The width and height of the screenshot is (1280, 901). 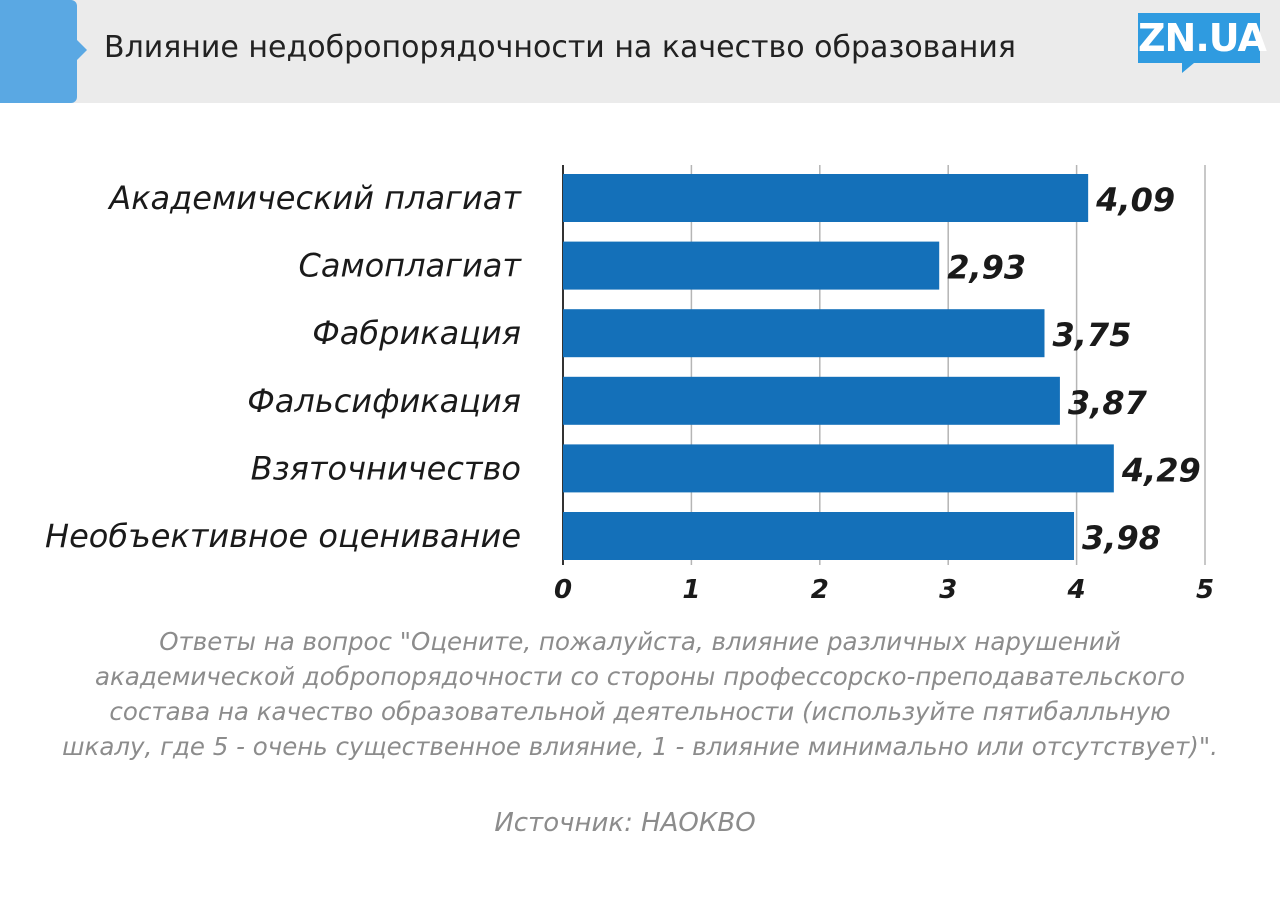 I want to click on data-label: 3,75, so click(x=1092, y=335).